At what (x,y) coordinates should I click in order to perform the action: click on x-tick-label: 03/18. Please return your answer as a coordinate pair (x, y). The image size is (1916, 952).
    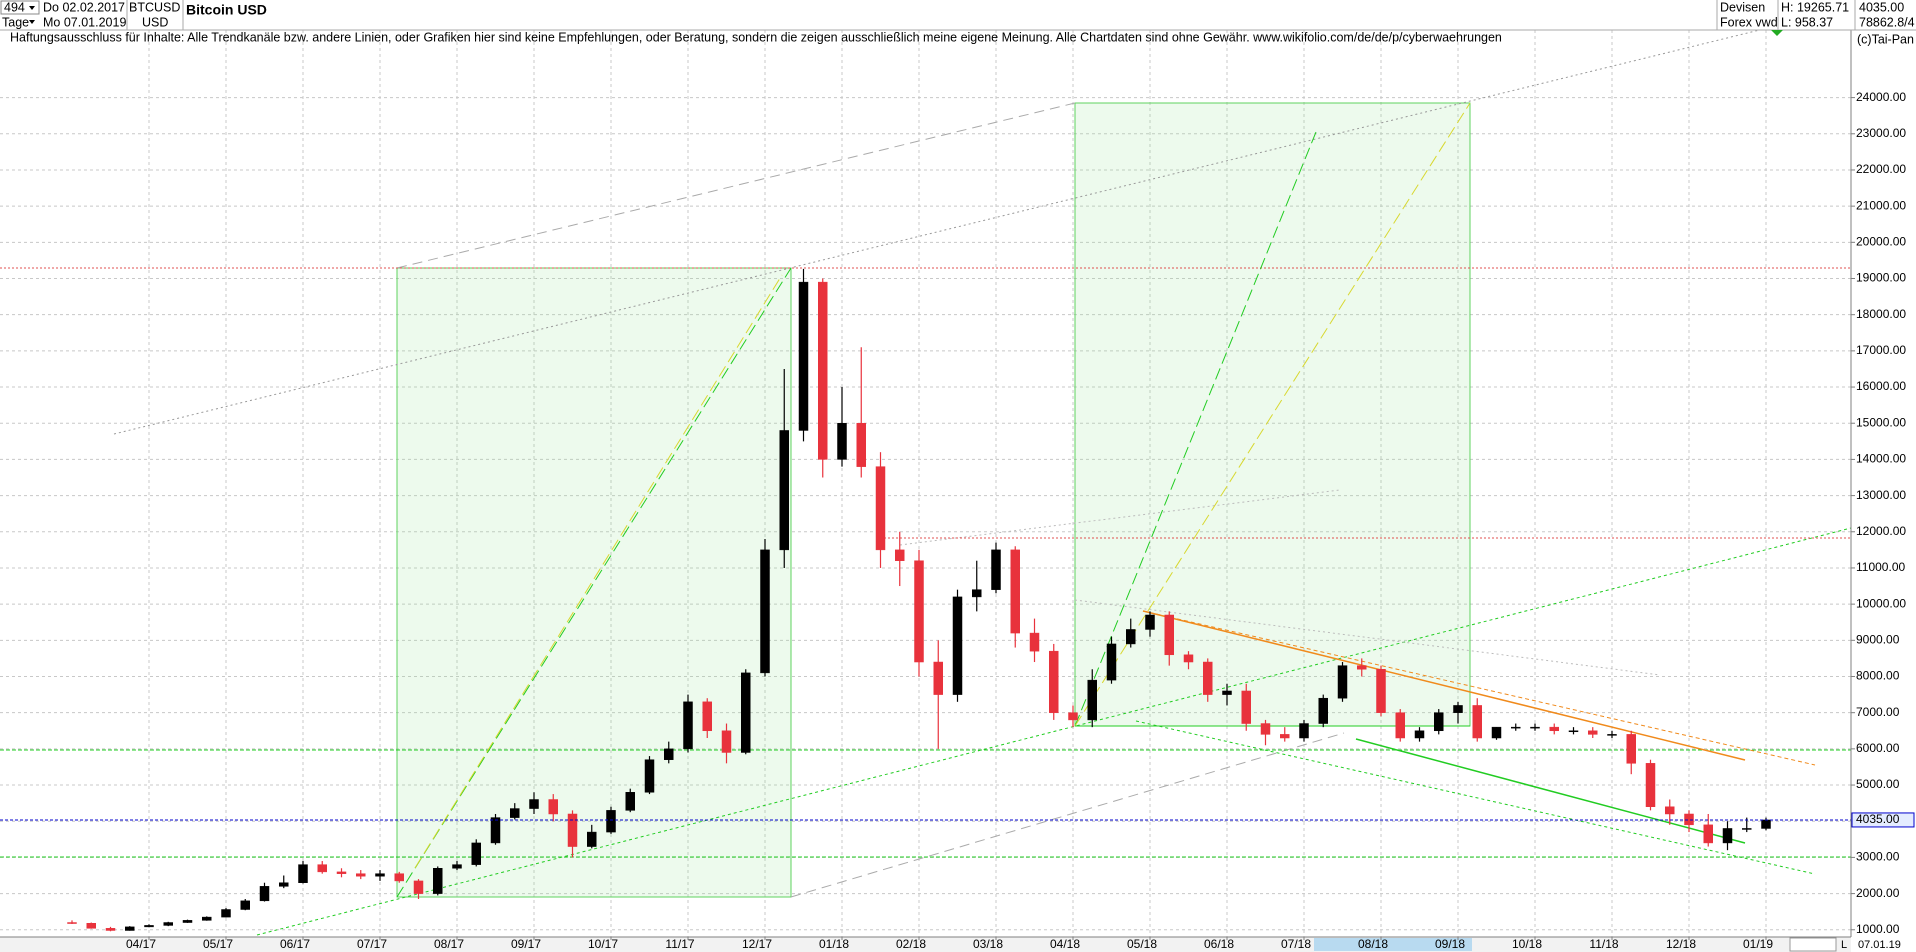
    Looking at the image, I should click on (988, 944).